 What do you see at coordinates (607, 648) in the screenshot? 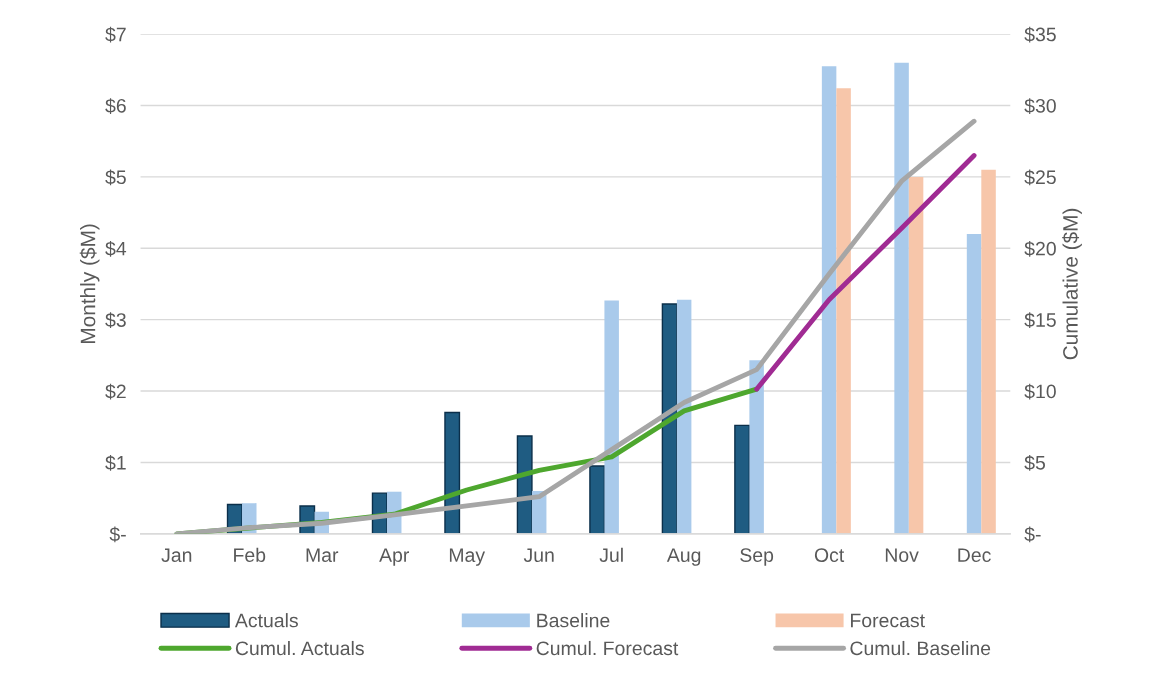
I see `legend-label: Cumul. Forecast` at bounding box center [607, 648].